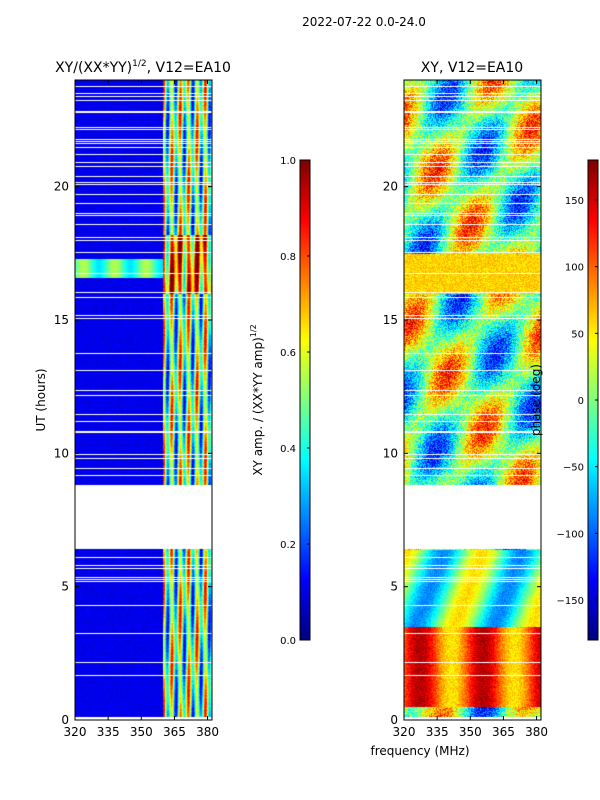 This screenshot has height=800, width=600. I want to click on panel1-title: XY/(XX*YY)1/2, V12=EA10, so click(143, 67).